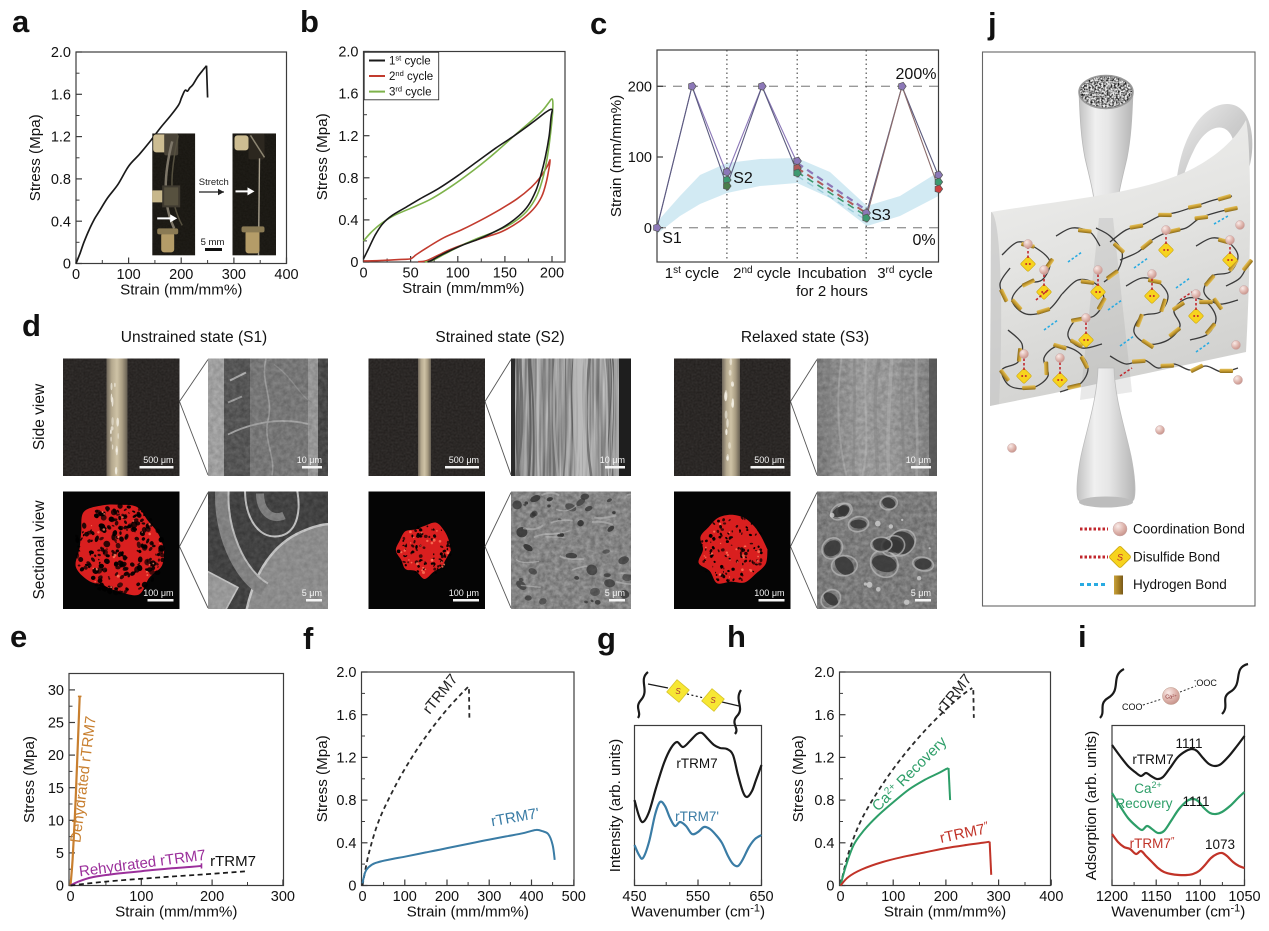  What do you see at coordinates (309, 21) in the screenshot?
I see `svg-text: b` at bounding box center [309, 21].